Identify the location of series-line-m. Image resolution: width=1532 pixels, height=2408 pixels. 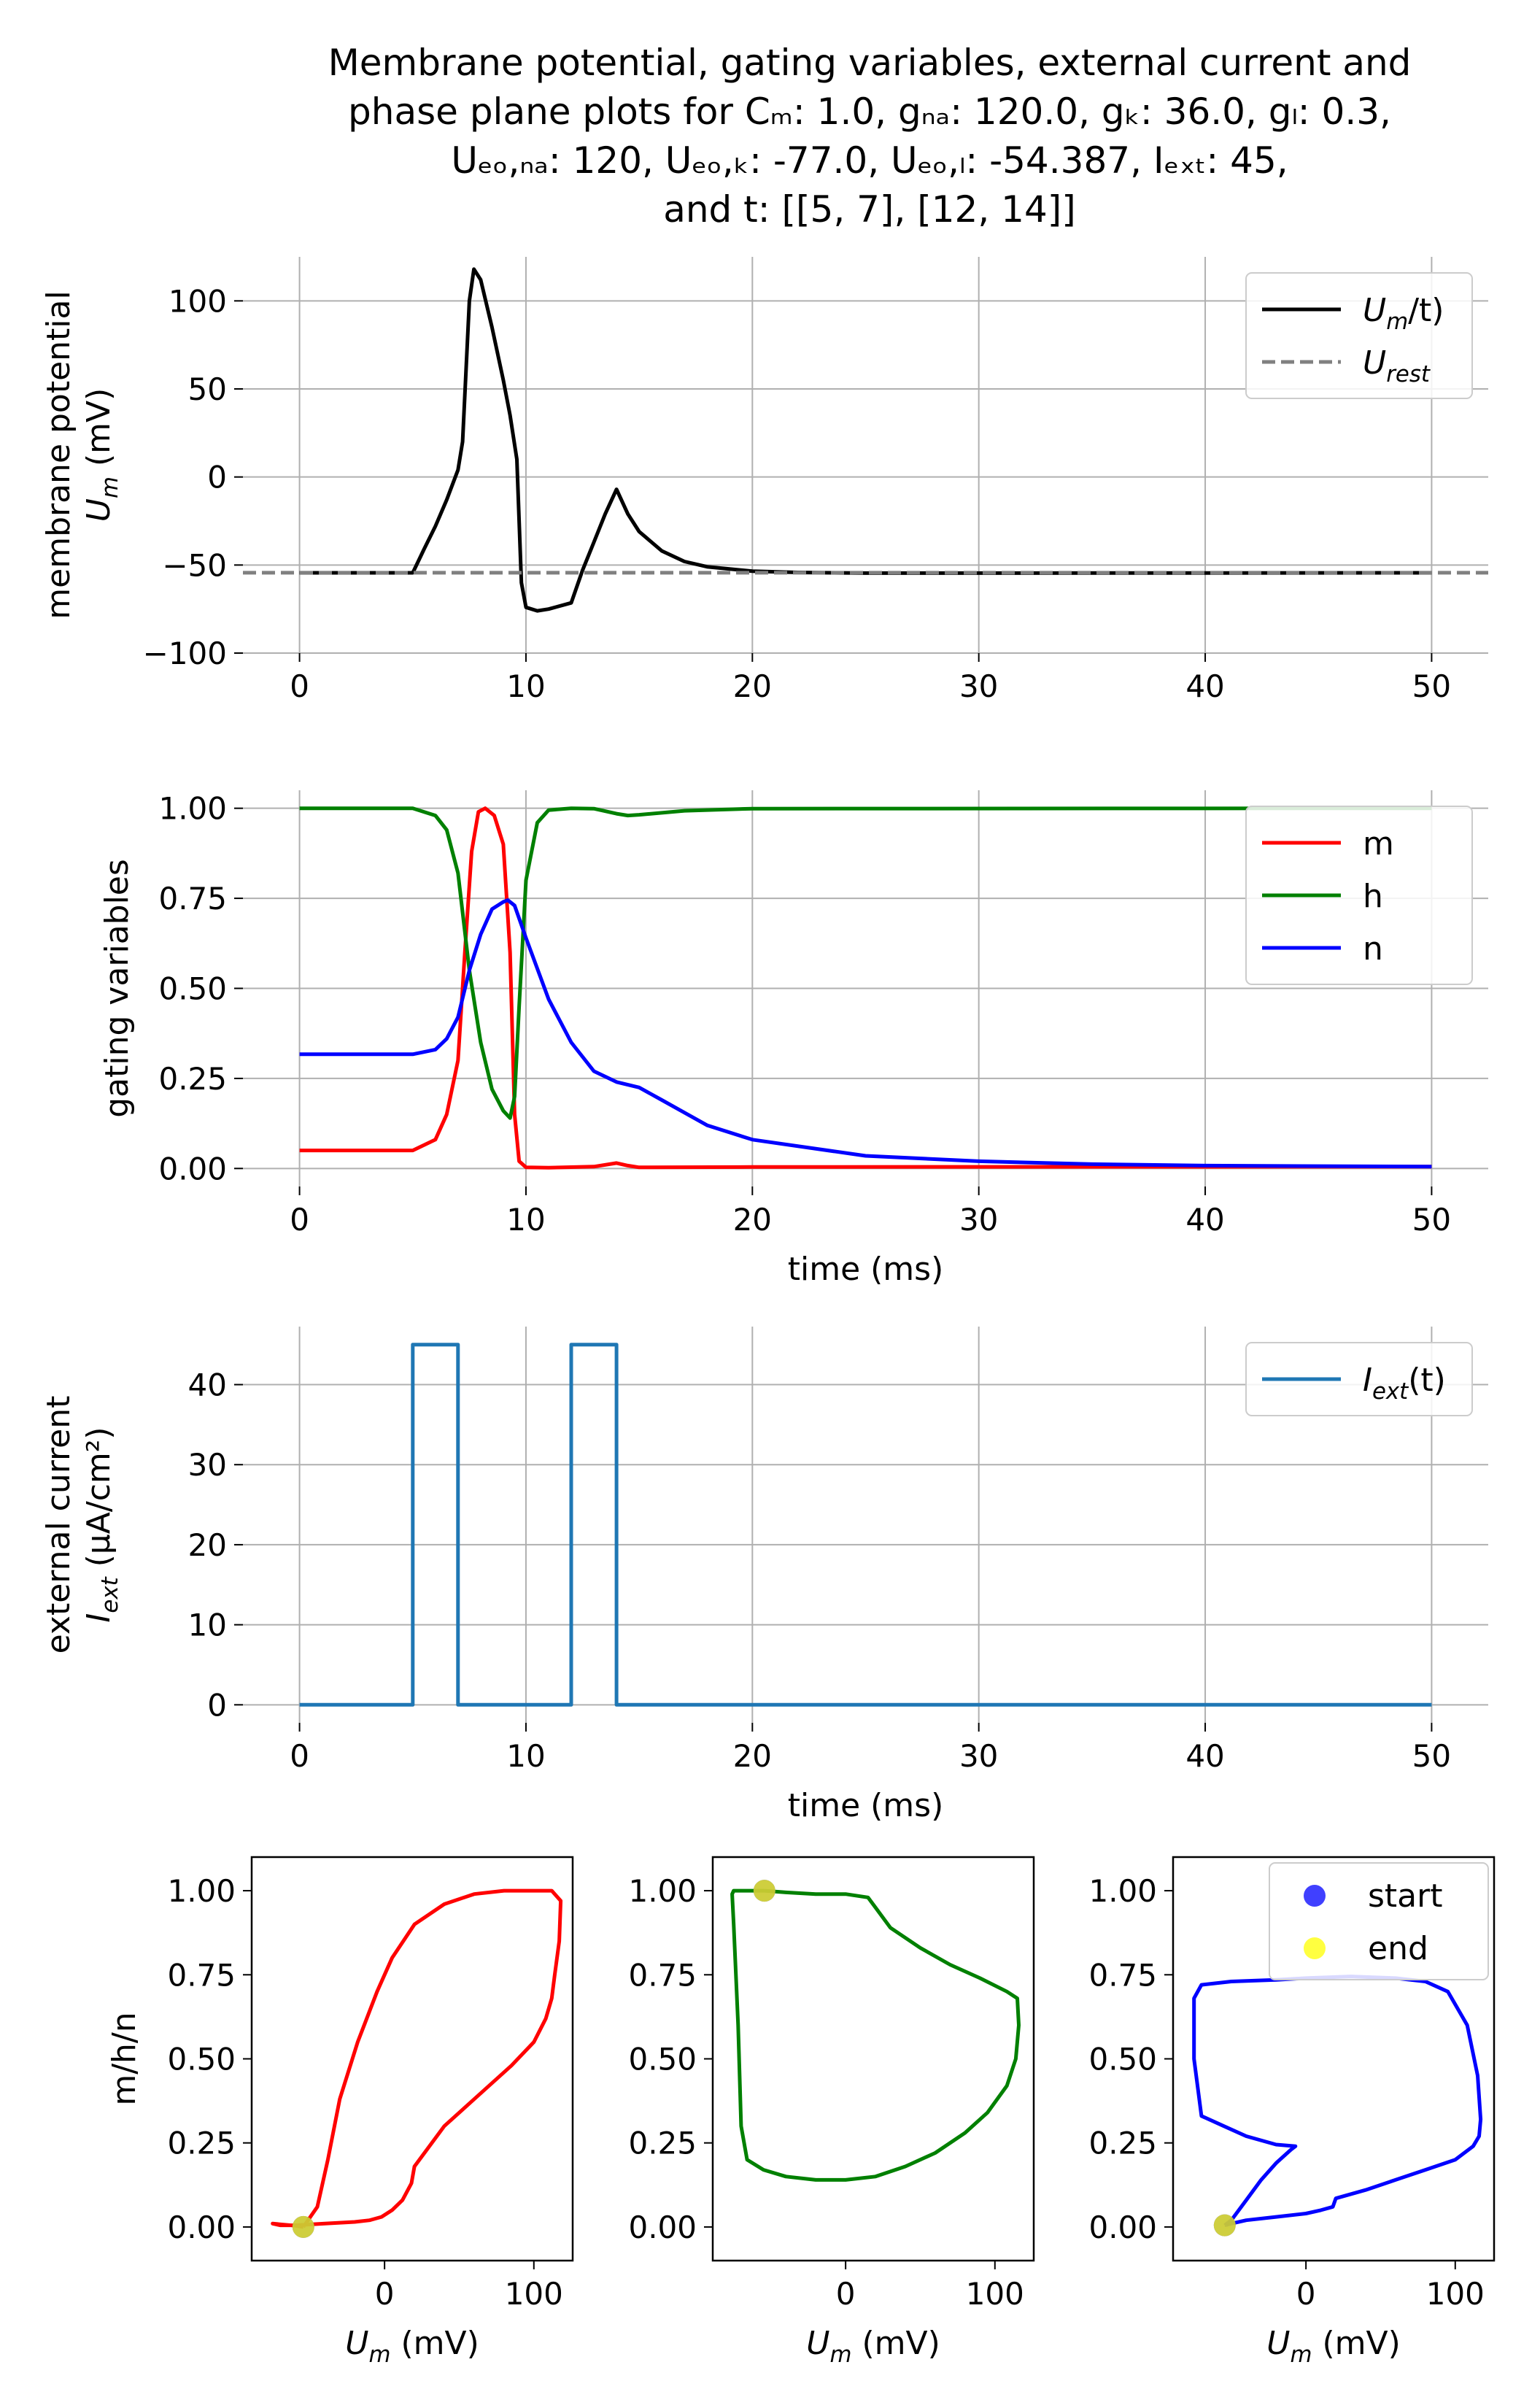
(866, 988).